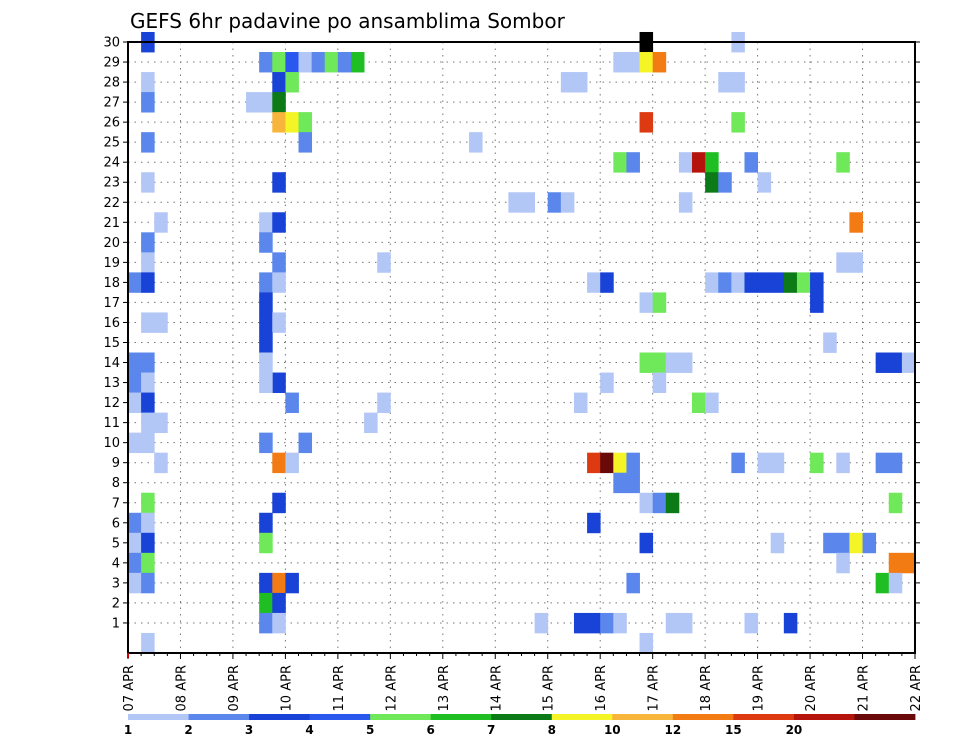 Image resolution: width=960 pixels, height=742 pixels. What do you see at coordinates (116, 543) in the screenshot?
I see `y-tick-label: 5` at bounding box center [116, 543].